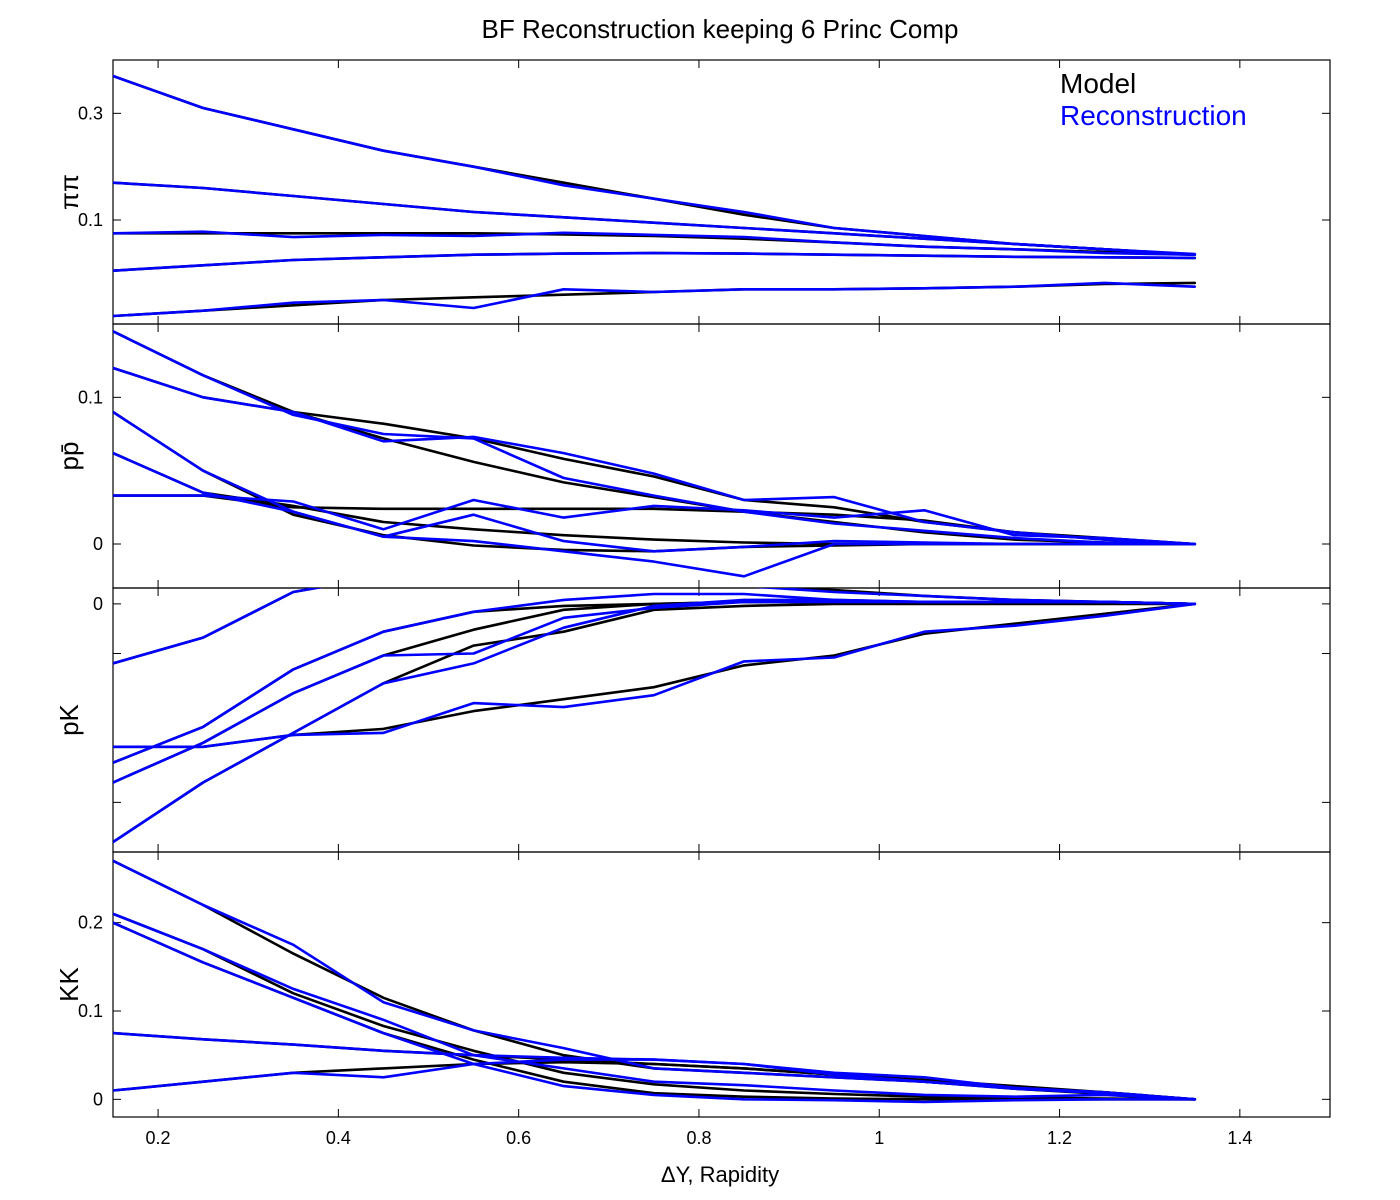  Describe the element at coordinates (90, 923) in the screenshot. I see `y-tick-label: 0.2` at that location.